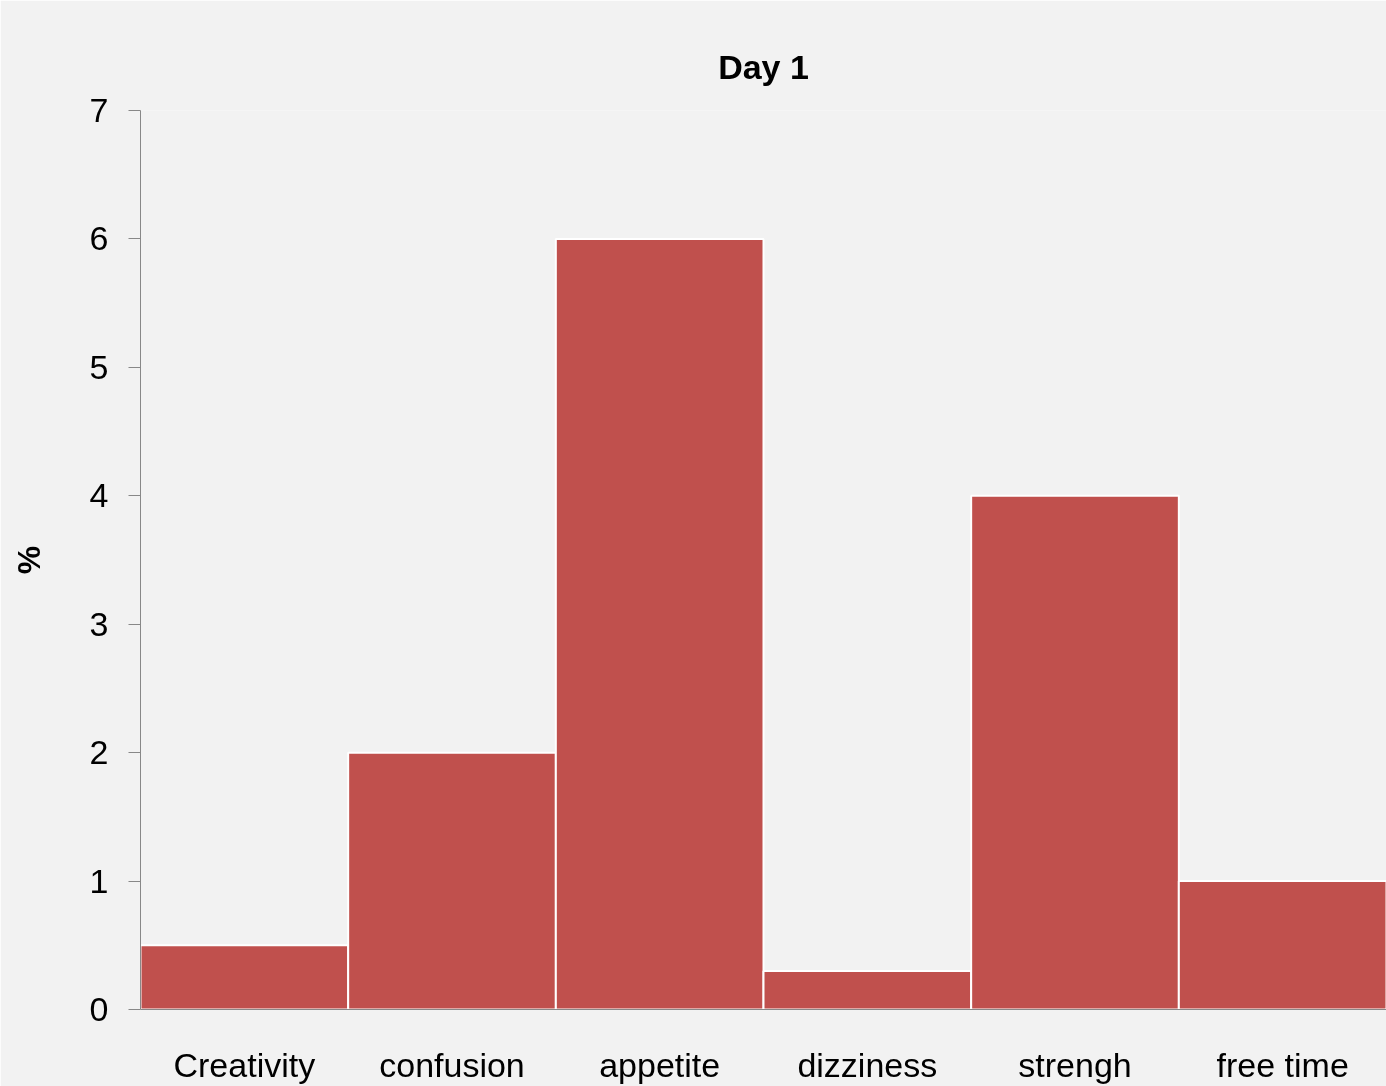 This screenshot has height=1086, width=1386. Describe the element at coordinates (1075, 1064) in the screenshot. I see `x-tick-label: strengh` at that location.